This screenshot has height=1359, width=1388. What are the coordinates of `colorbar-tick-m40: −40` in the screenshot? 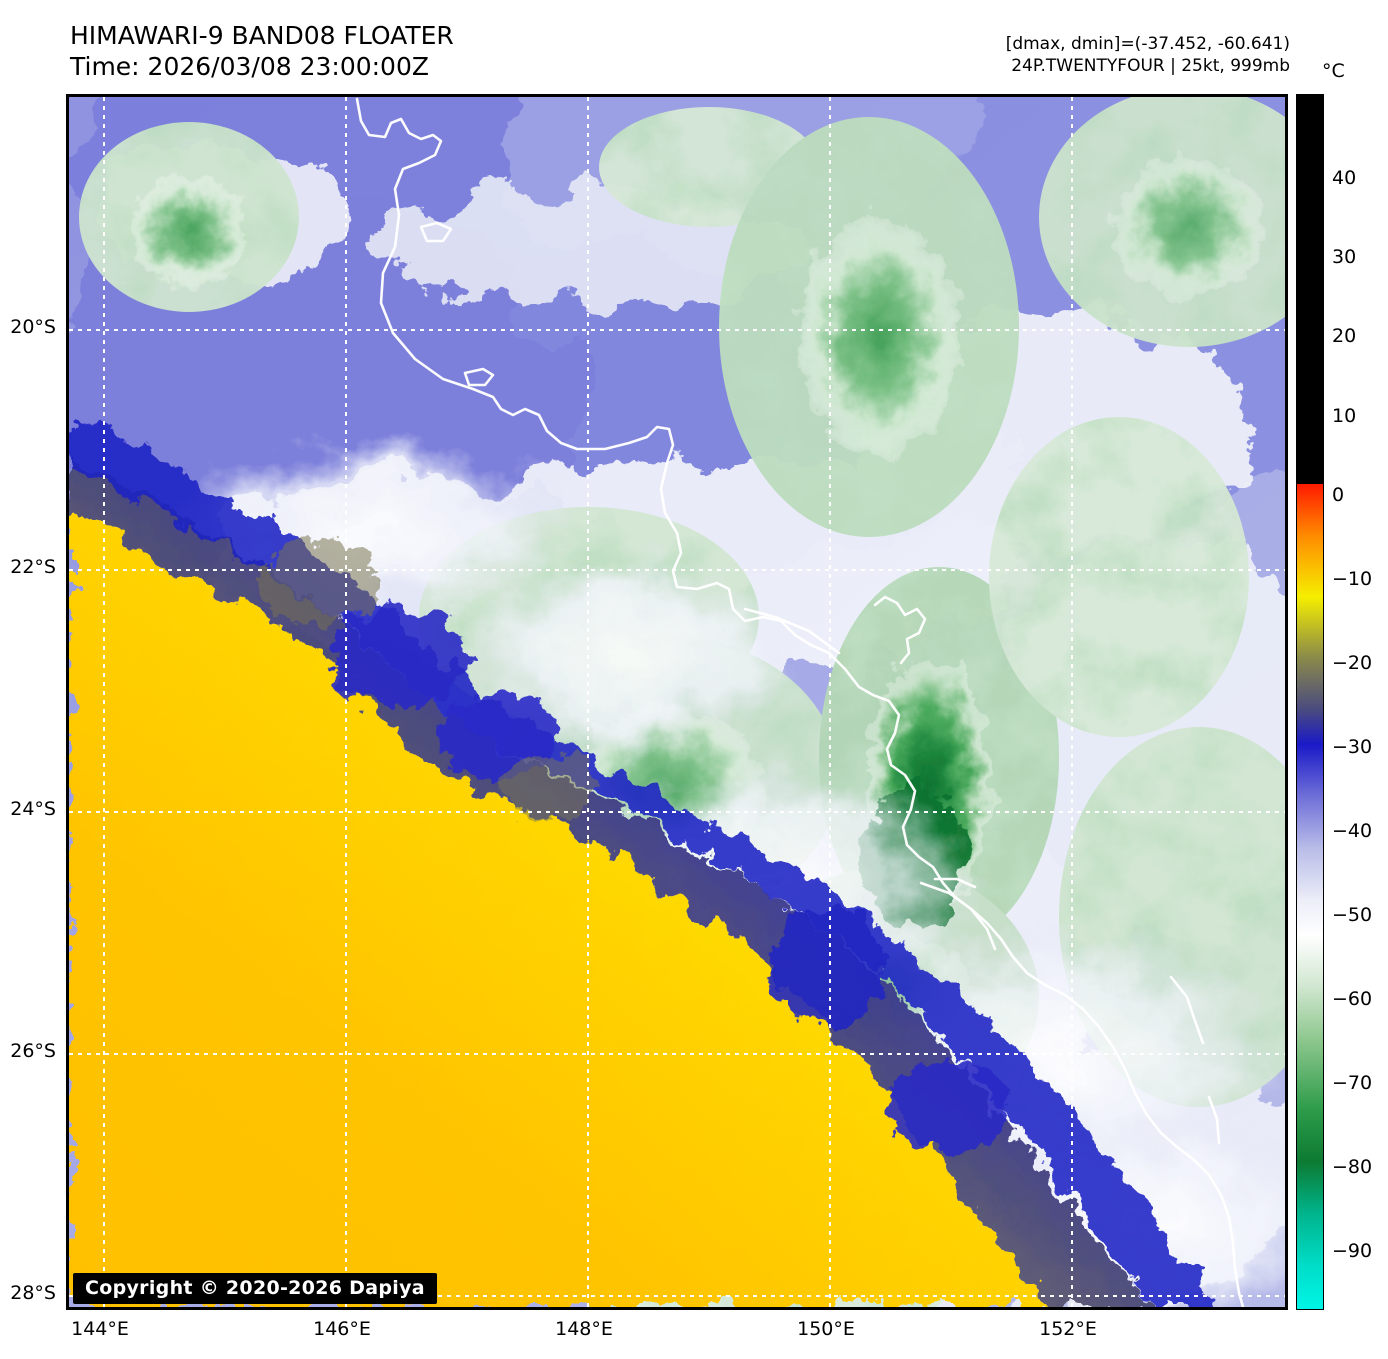 It's located at (1352, 831).